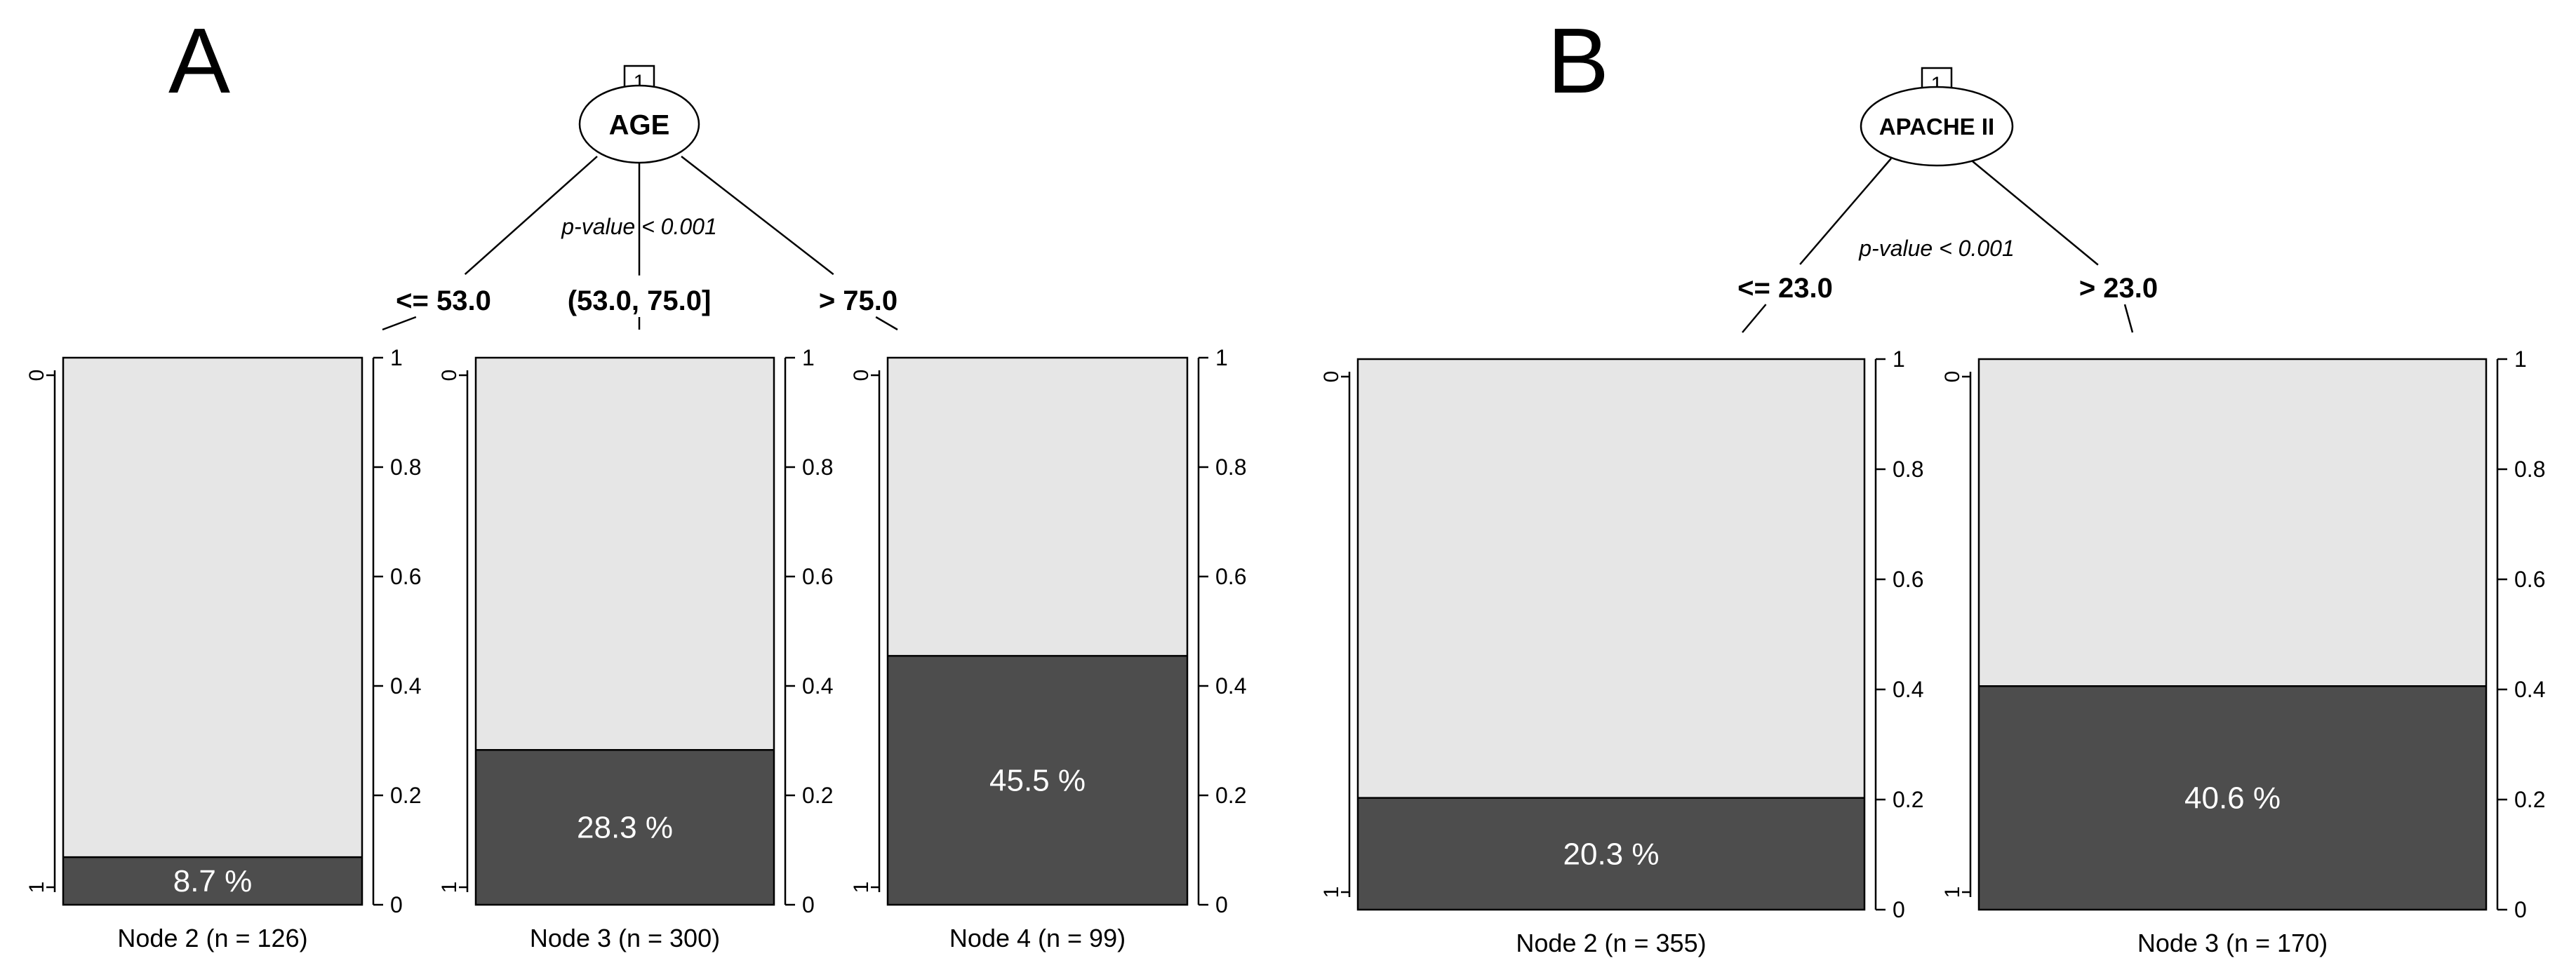  I want to click on percent-label: 45.5 %, so click(1037, 781).